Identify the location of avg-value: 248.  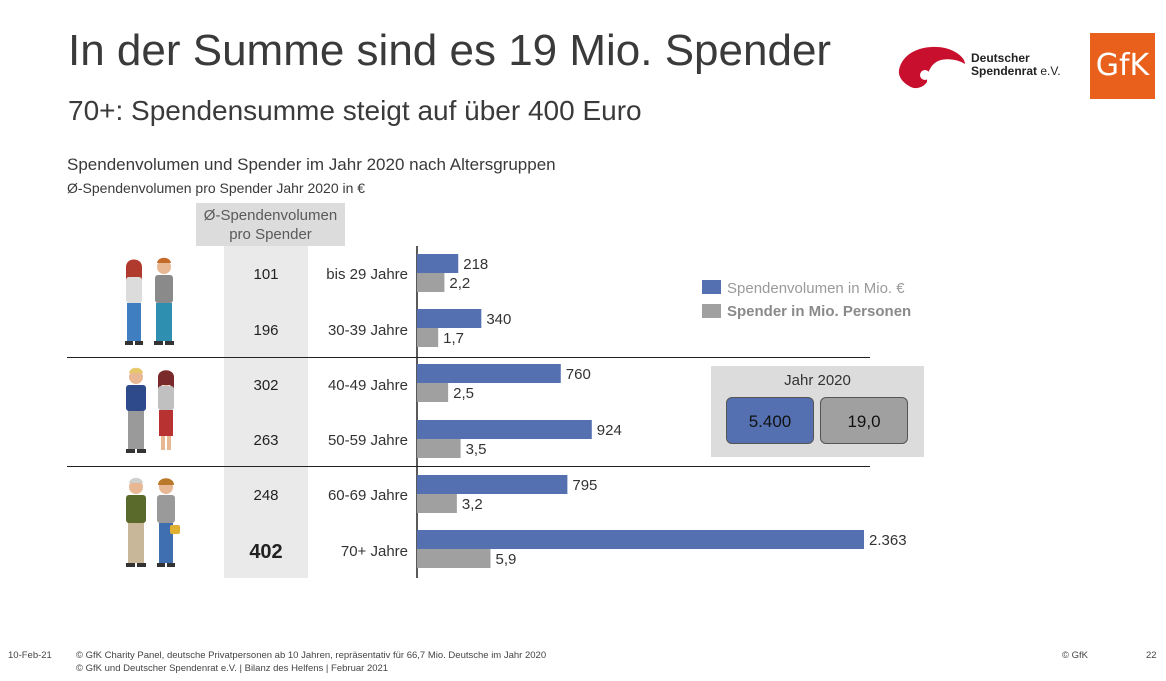
(266, 495).